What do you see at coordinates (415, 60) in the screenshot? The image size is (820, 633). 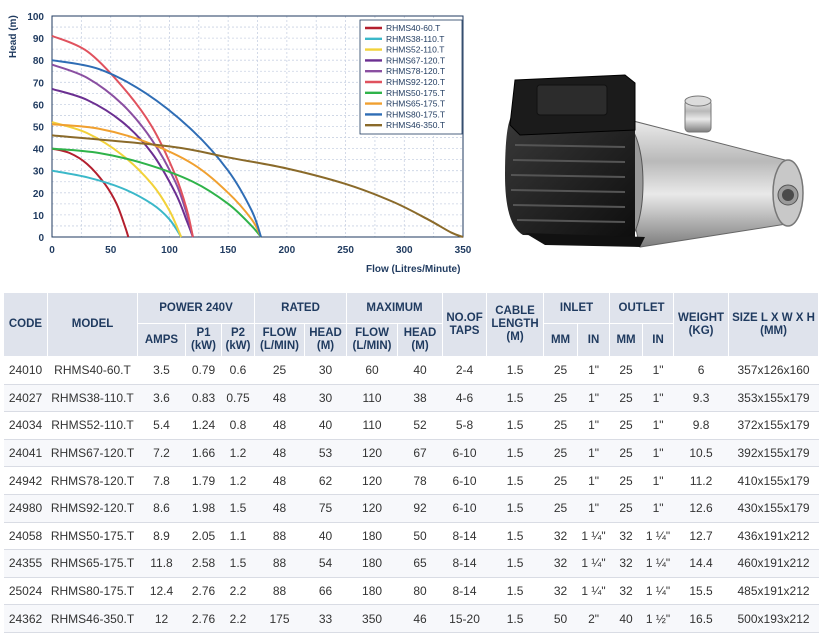 I see `legend-label: RHMS67-120.T` at bounding box center [415, 60].